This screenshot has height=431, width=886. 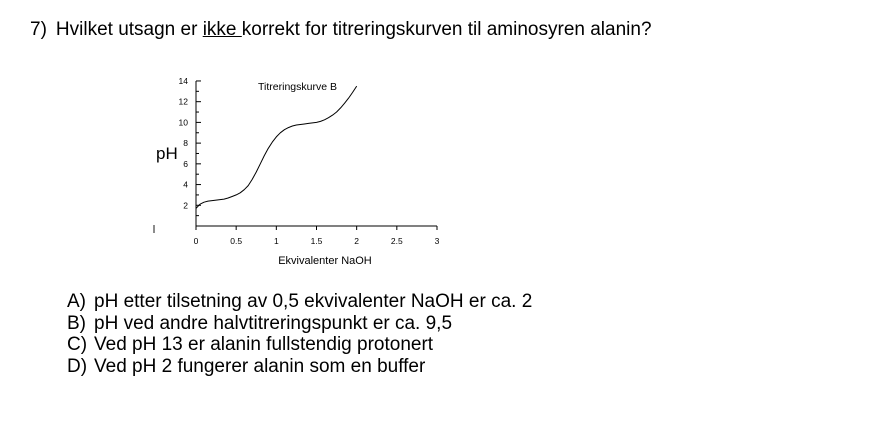 What do you see at coordinates (397, 241) in the screenshot?
I see `x-tick-label: 2.5` at bounding box center [397, 241].